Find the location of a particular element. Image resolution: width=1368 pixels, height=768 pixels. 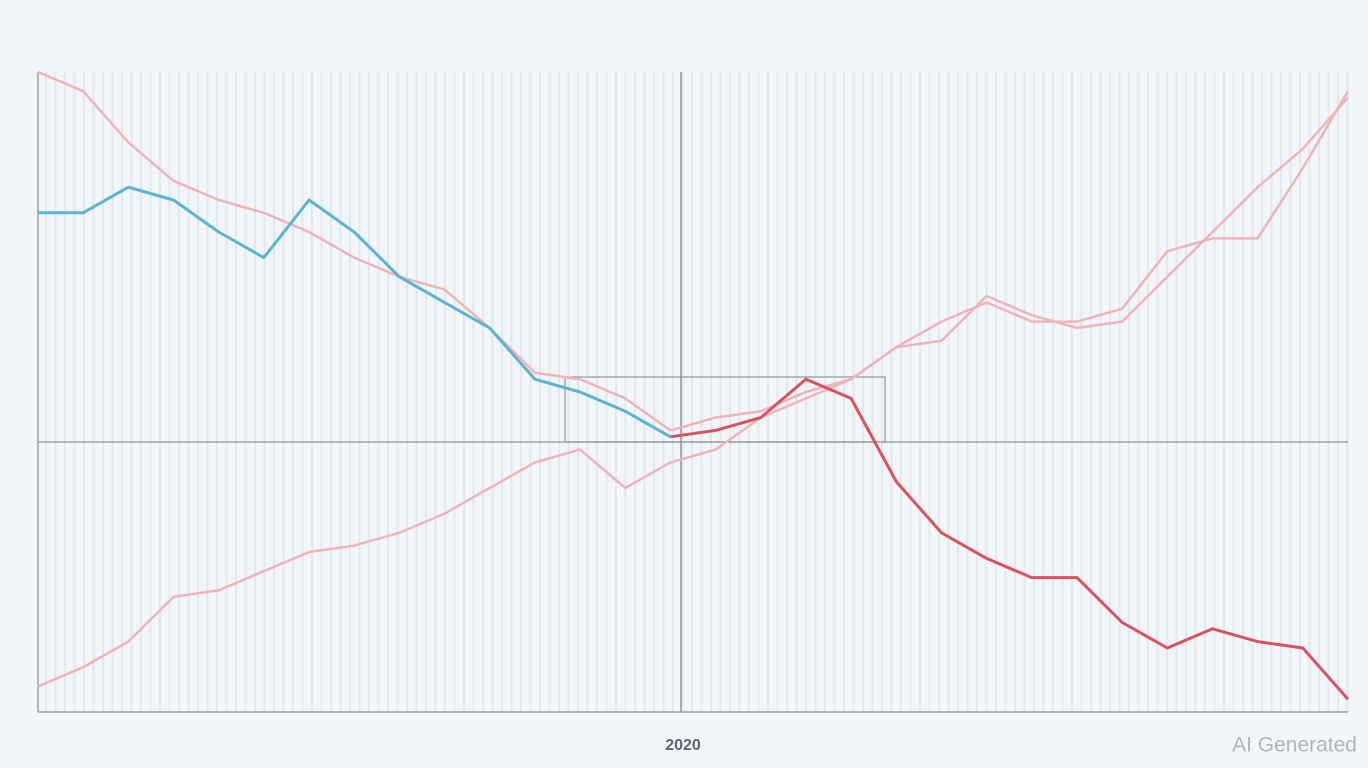

watermark: AI Generated is located at coordinates (1294, 745).